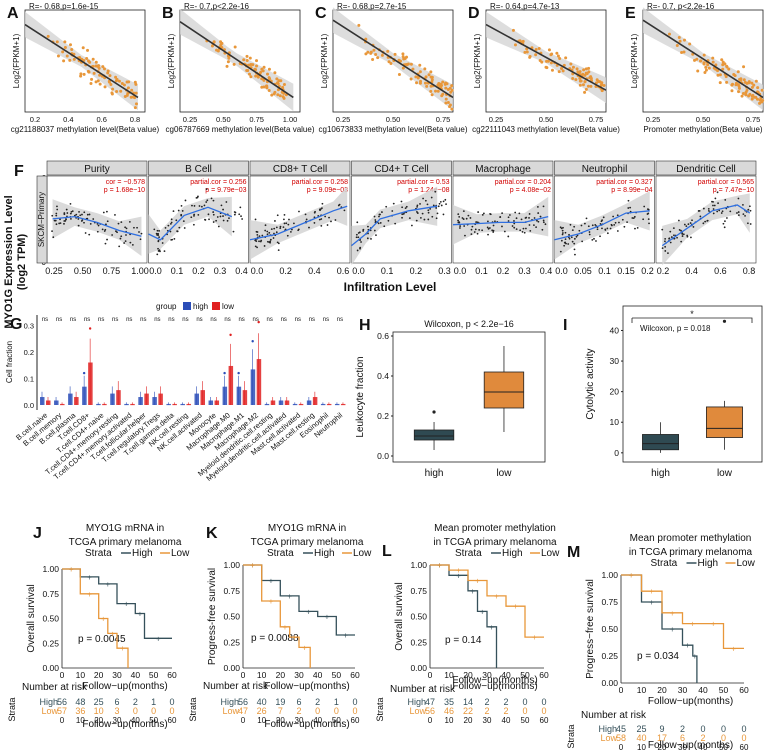 The width and height of the screenshot is (767, 750). Describe the element at coordinates (236, 686) in the screenshot. I see `risk-table-title: Number at risk` at that location.